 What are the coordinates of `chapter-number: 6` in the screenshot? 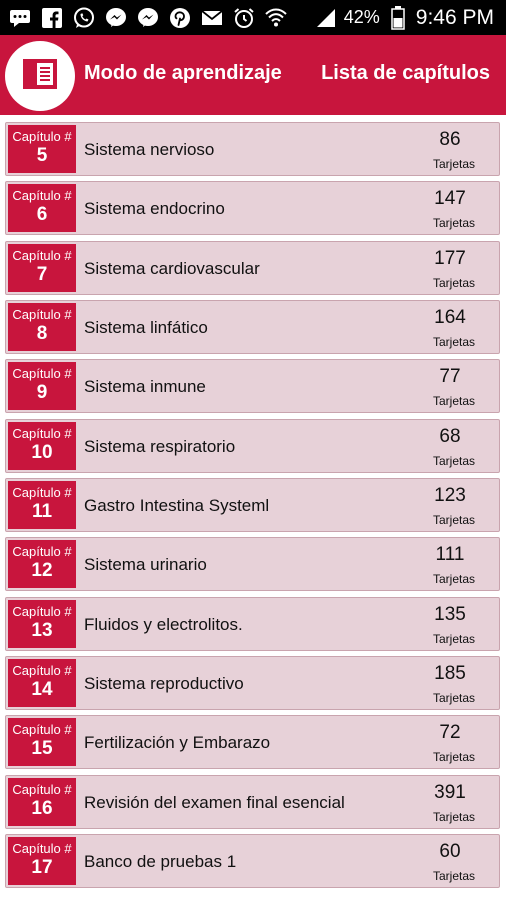 It's located at (42, 214).